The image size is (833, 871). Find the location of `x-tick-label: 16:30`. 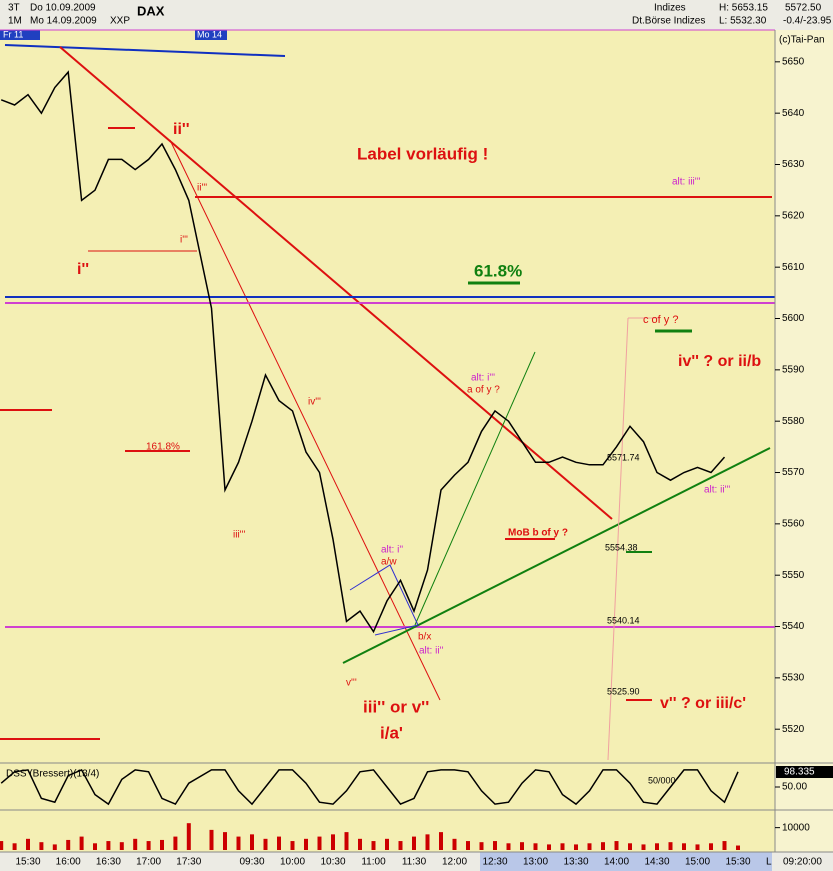

x-tick-label: 16:30 is located at coordinates (108, 862).